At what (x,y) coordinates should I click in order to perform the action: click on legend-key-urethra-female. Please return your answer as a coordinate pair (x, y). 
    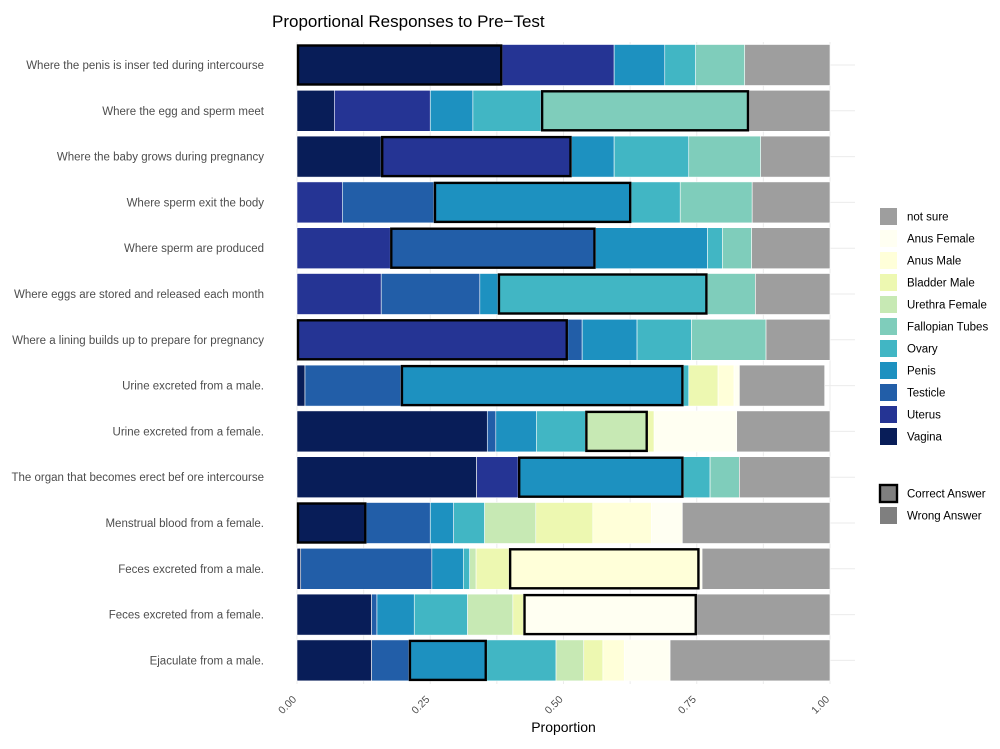
    Looking at the image, I should click on (888, 304).